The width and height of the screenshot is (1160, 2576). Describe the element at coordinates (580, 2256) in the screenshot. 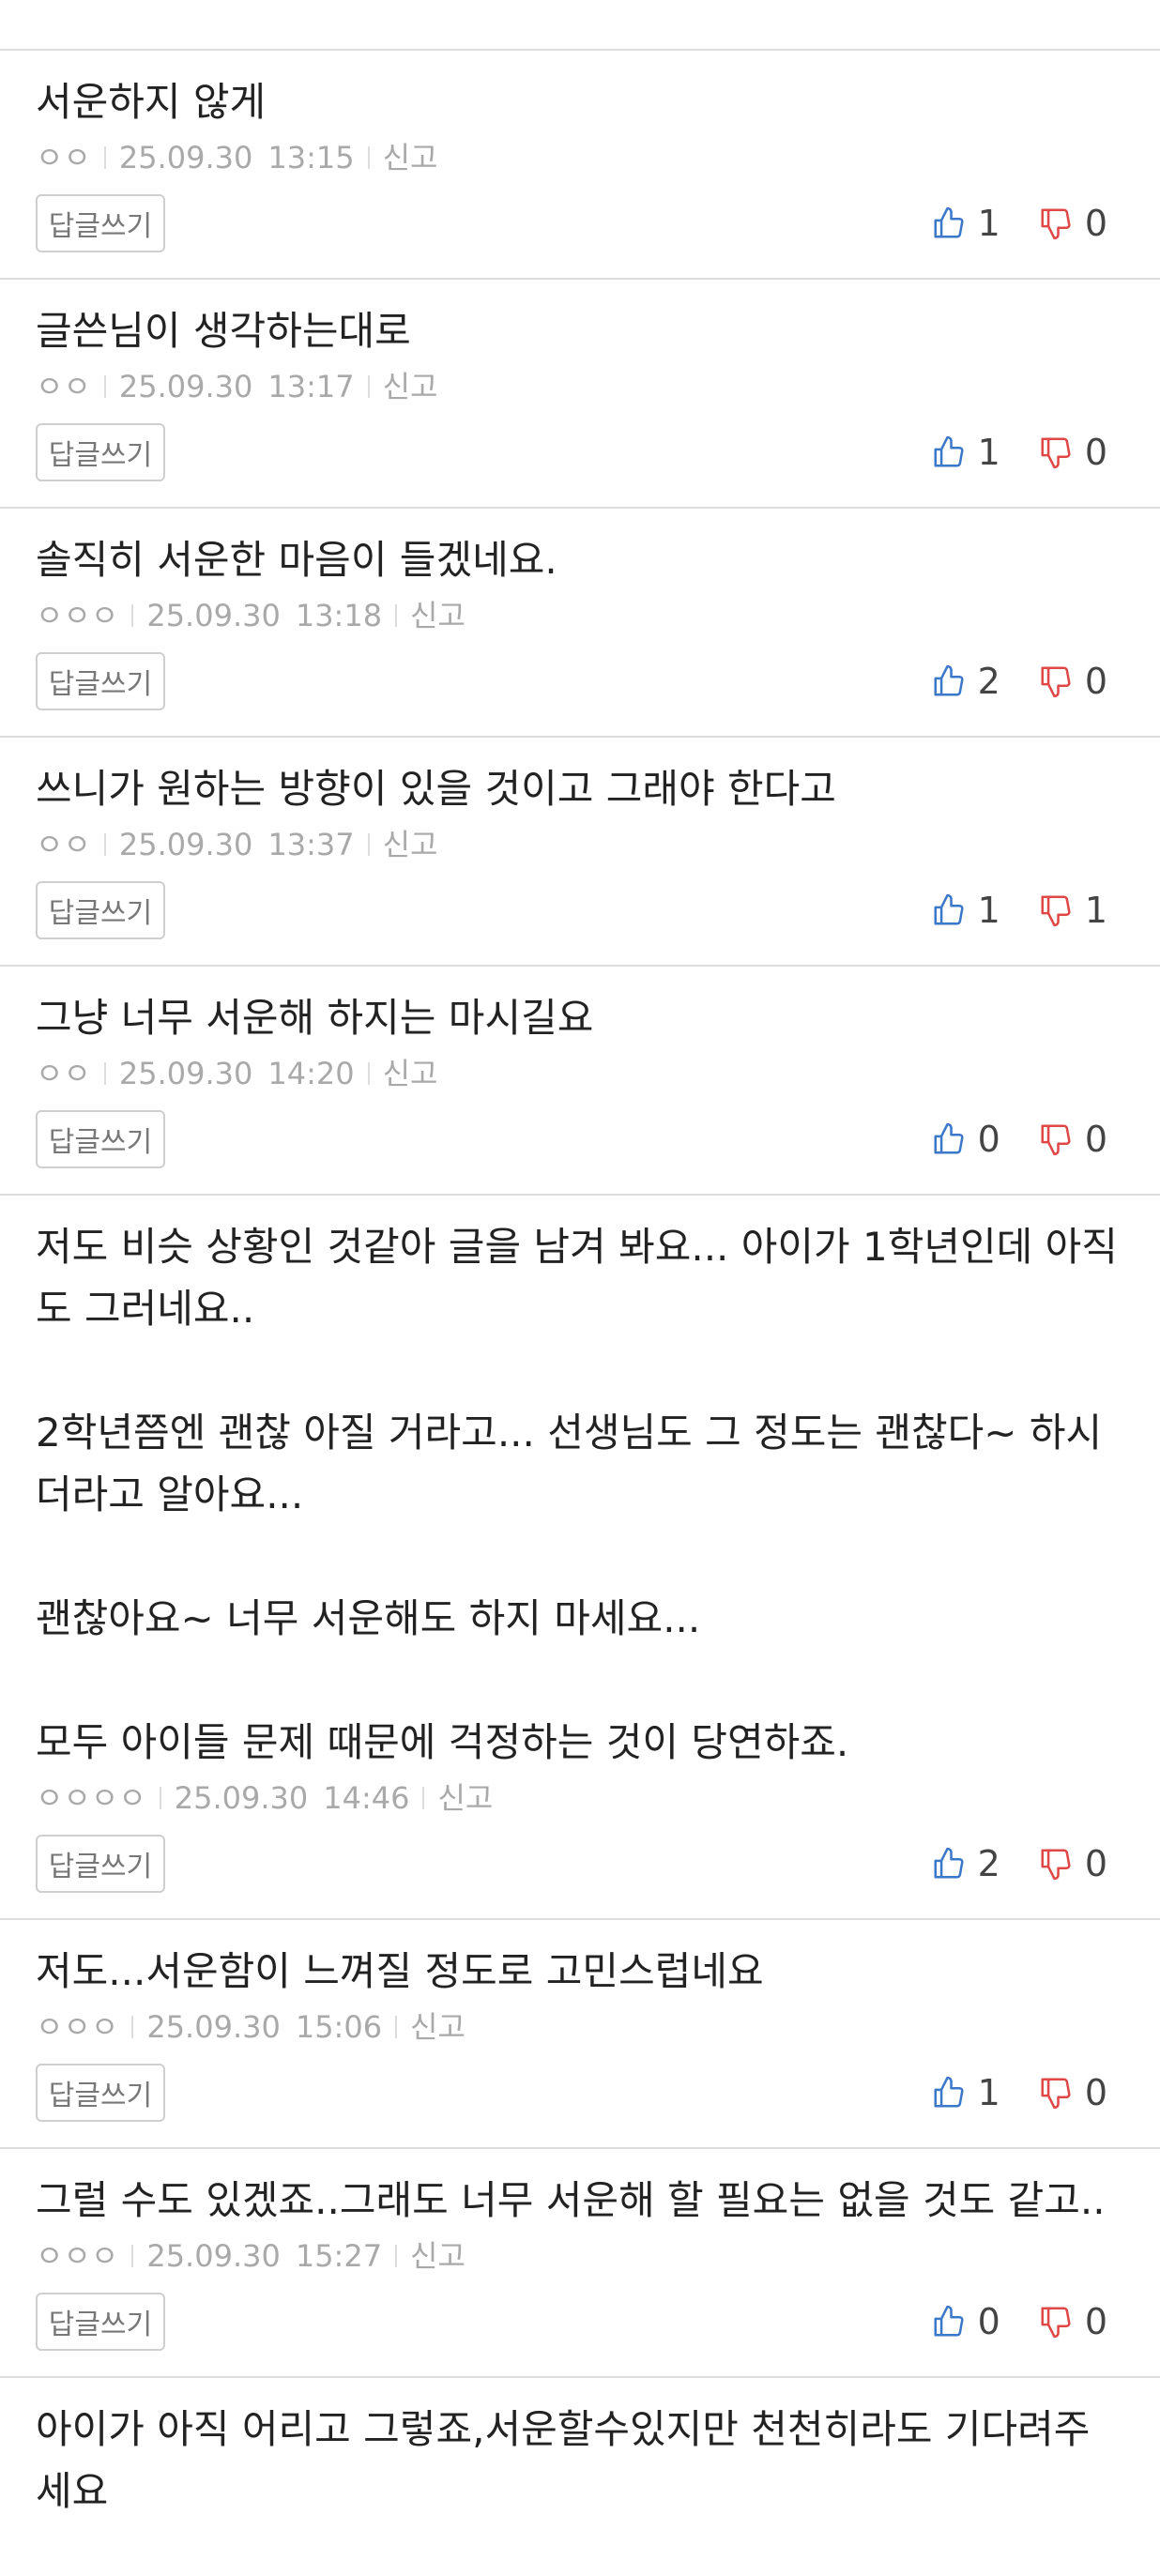

I see `comment-meta: ㅇㅇㅇ 25.09.30 15:27 신고` at that location.